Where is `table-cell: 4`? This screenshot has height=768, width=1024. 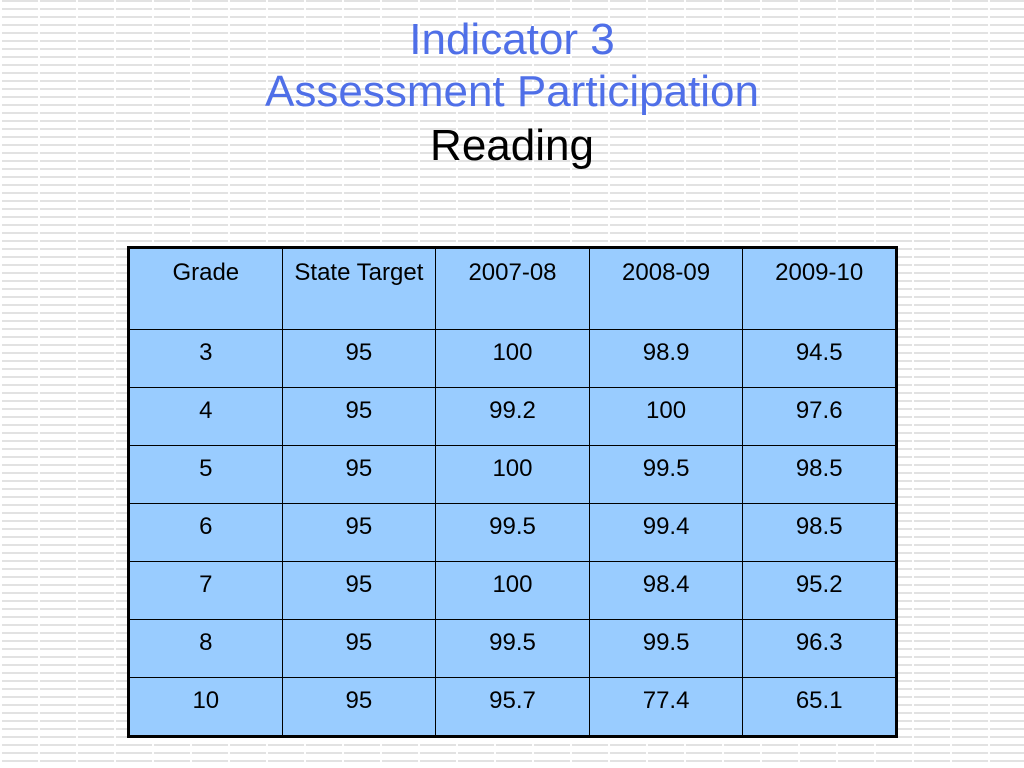
table-cell: 4 is located at coordinates (205, 416).